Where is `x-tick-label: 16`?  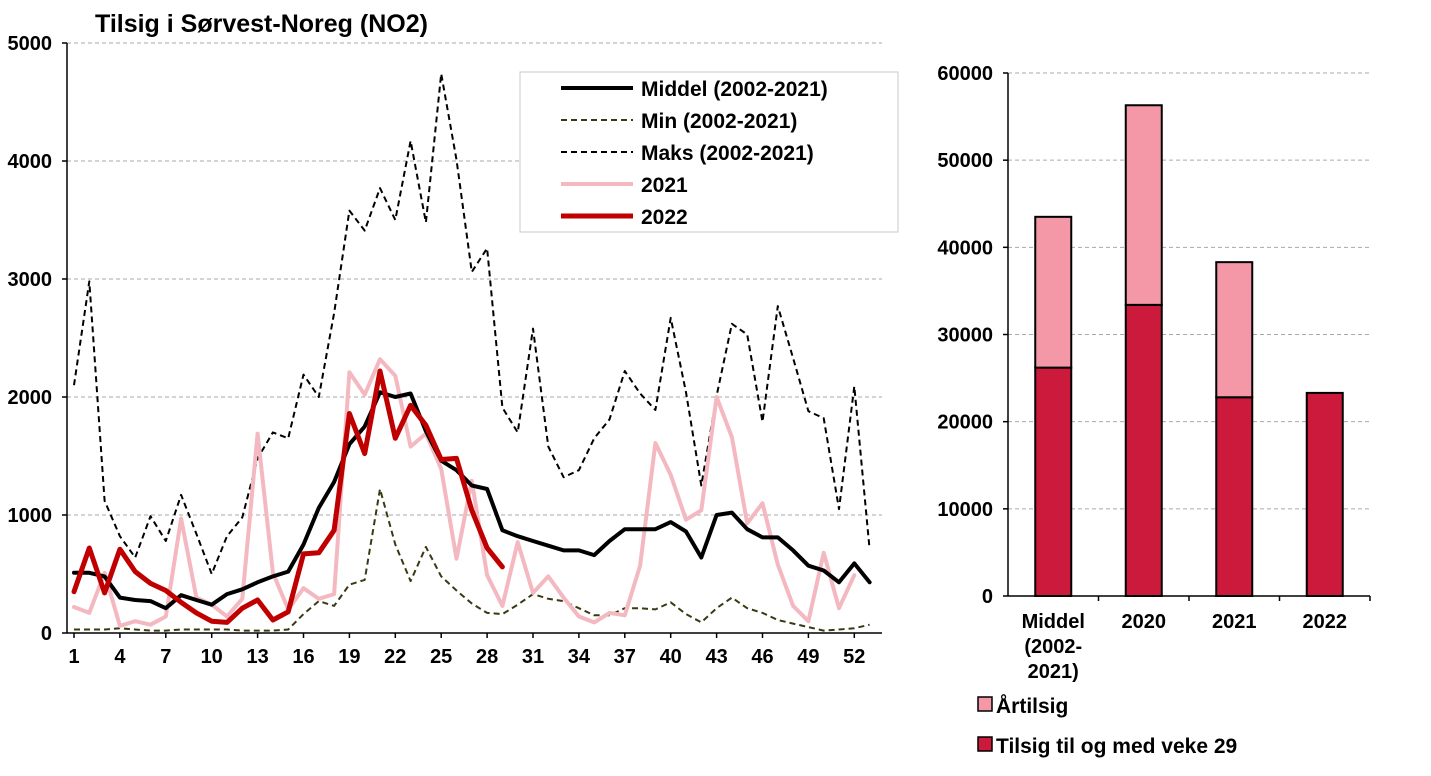
x-tick-label: 16 is located at coordinates (303, 657).